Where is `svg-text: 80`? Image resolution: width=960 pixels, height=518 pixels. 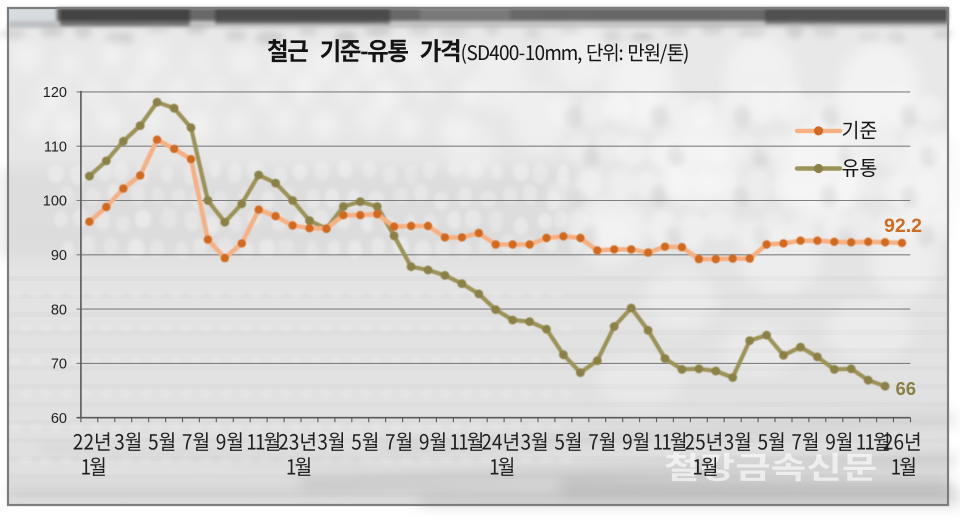 svg-text: 80 is located at coordinates (59, 310).